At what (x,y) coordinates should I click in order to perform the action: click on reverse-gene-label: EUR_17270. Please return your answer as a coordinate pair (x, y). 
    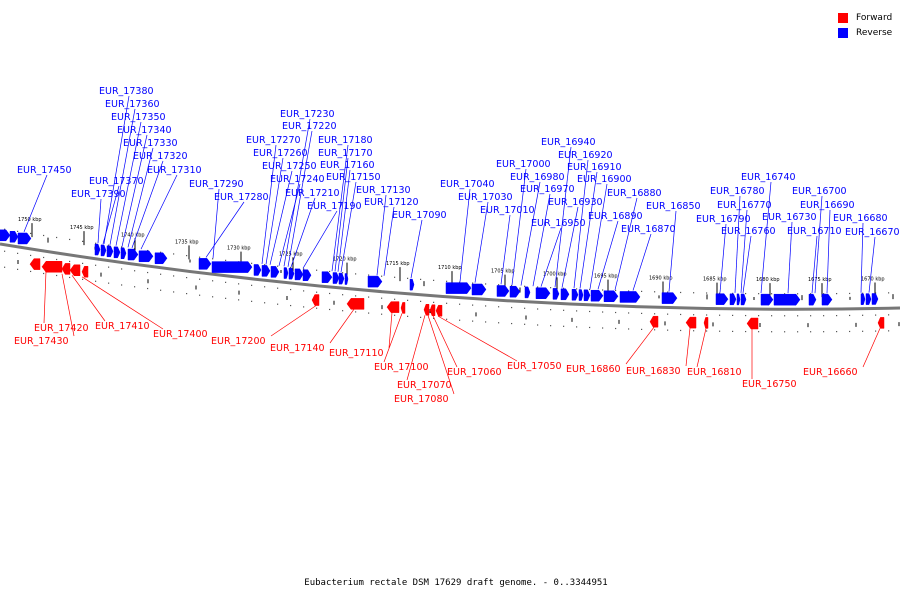
    Looking at the image, I should click on (273, 140).